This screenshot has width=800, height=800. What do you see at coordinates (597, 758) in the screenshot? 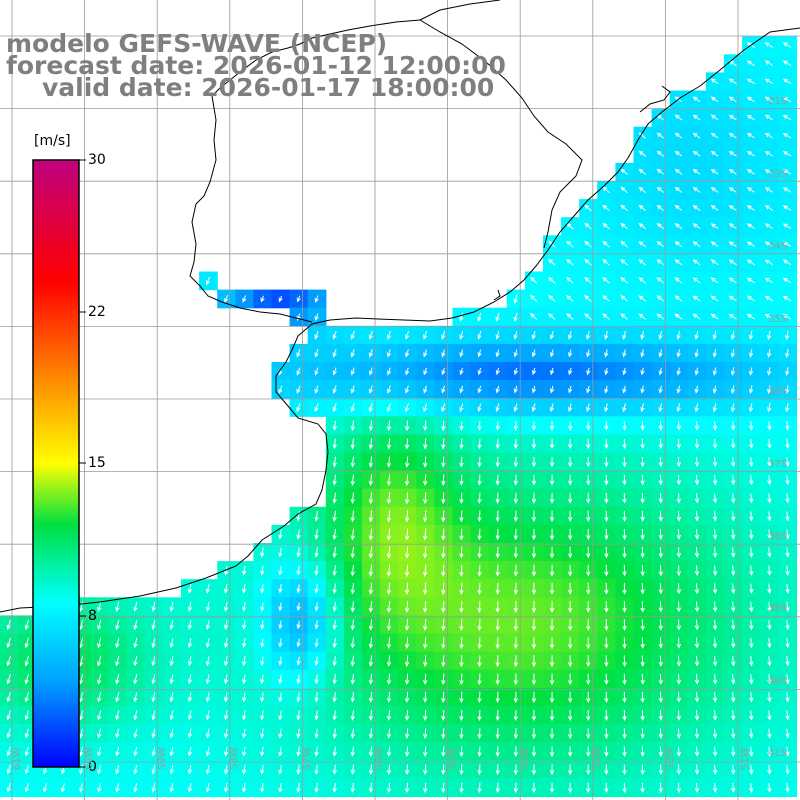
I see `lon-label-53w: 53W` at bounding box center [597, 758].